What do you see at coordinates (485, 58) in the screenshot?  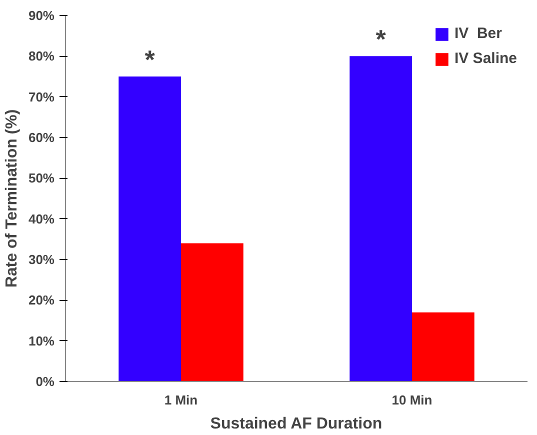 I see `legend-label: IV Saline` at bounding box center [485, 58].